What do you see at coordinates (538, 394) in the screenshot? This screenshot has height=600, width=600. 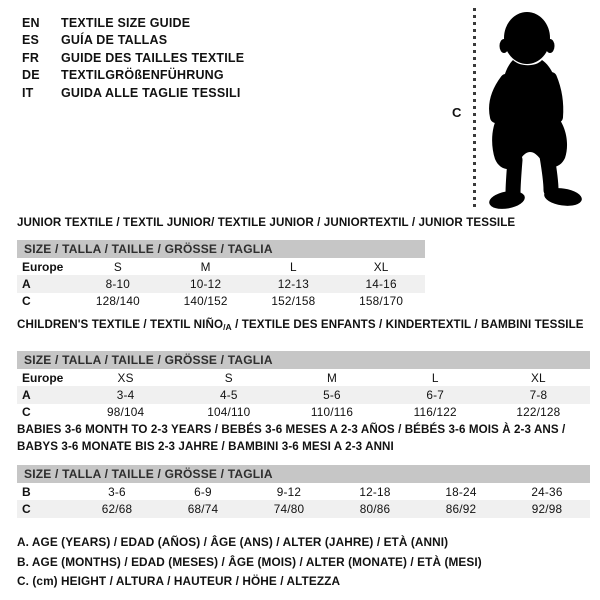 I see `table-cell: 7-8` at bounding box center [538, 394].